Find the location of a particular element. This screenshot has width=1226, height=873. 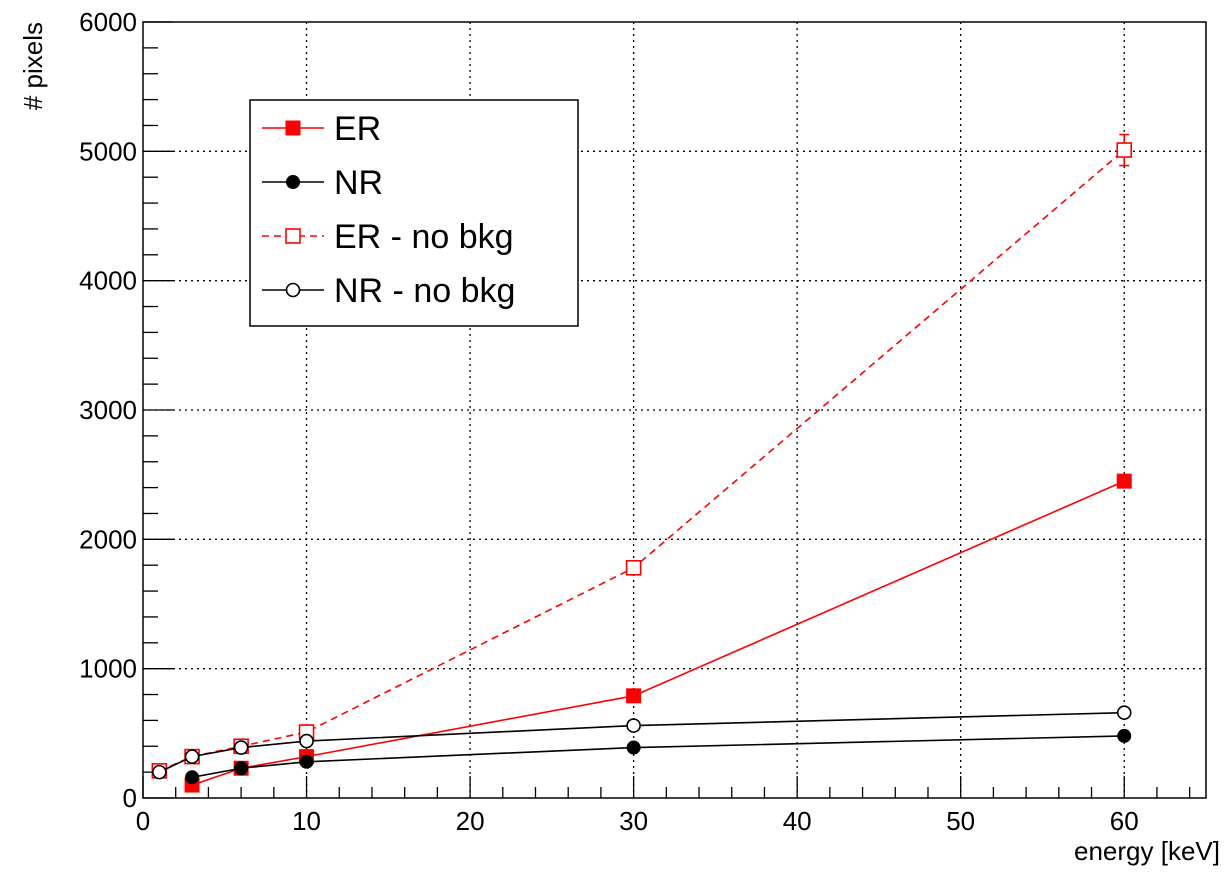

legend-entry: ER - no bkg is located at coordinates (388, 237).